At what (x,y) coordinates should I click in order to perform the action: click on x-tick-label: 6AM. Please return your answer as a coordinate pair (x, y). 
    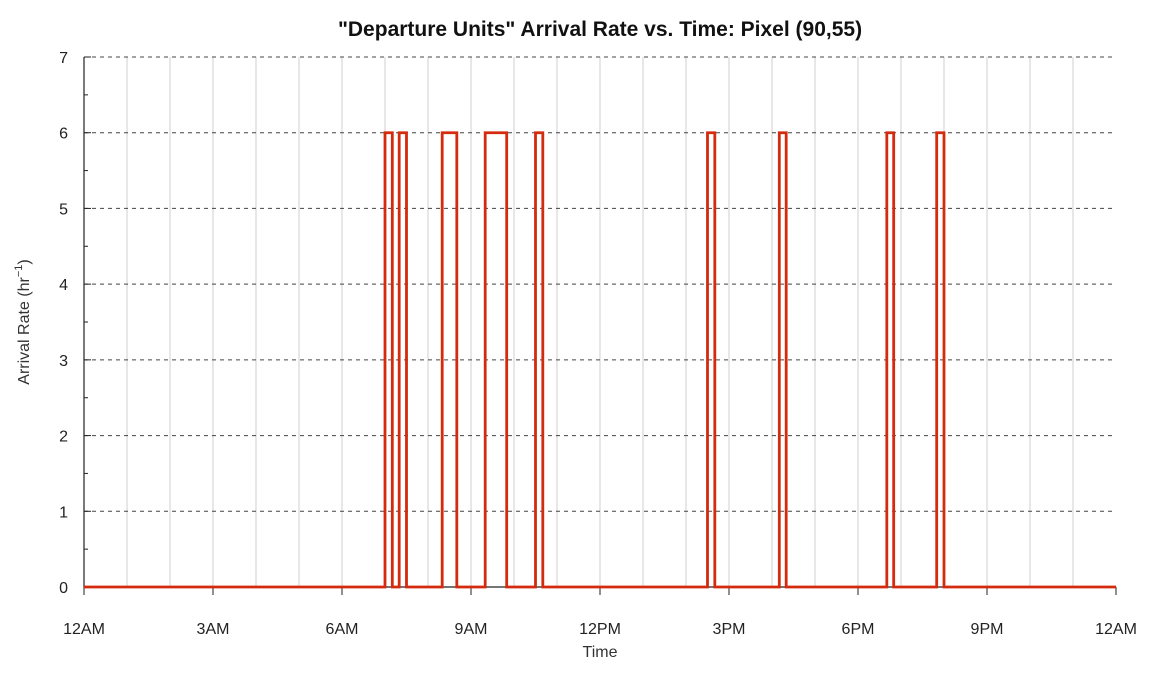
    Looking at the image, I should click on (342, 629).